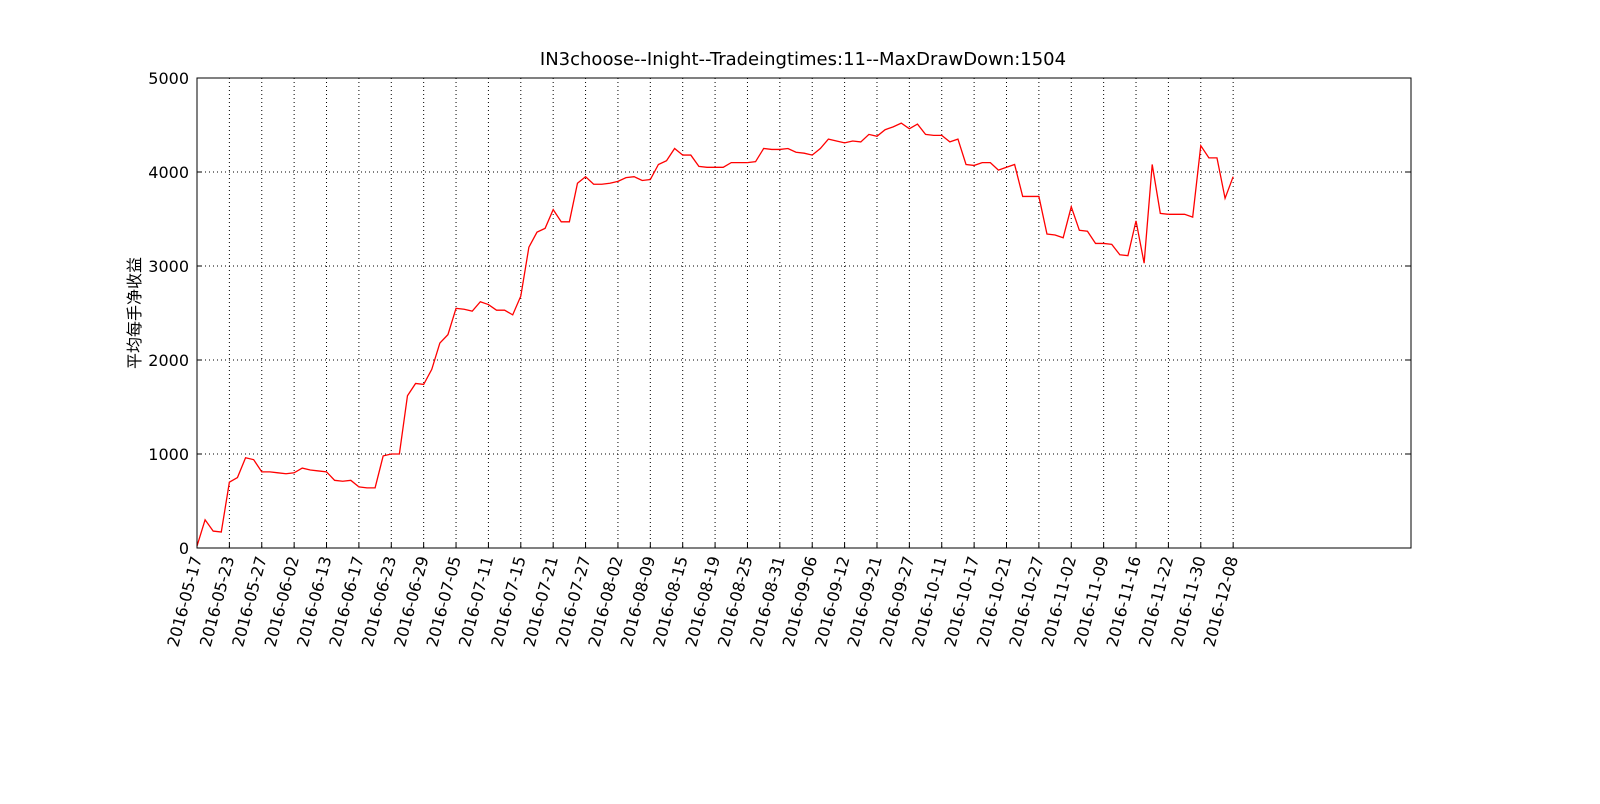 Image resolution: width=1600 pixels, height=804 pixels. I want to click on y-tick-label: 5000, so click(168, 78).